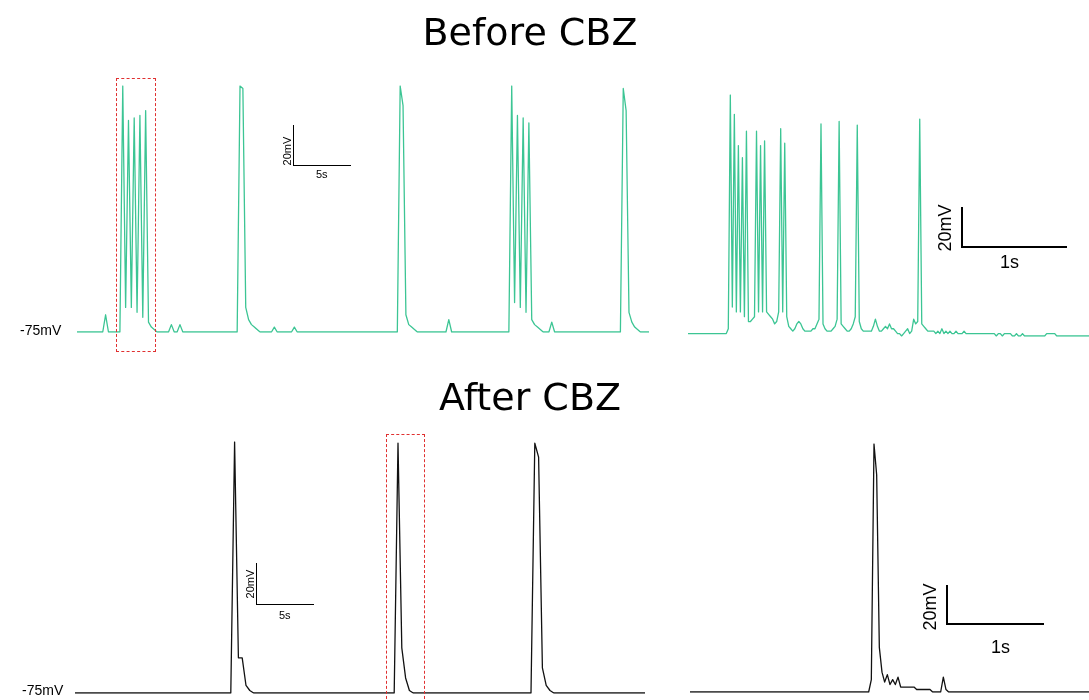 The width and height of the screenshot is (1089, 700). I want to click on chart-title: Before CBZ, so click(530, 32).